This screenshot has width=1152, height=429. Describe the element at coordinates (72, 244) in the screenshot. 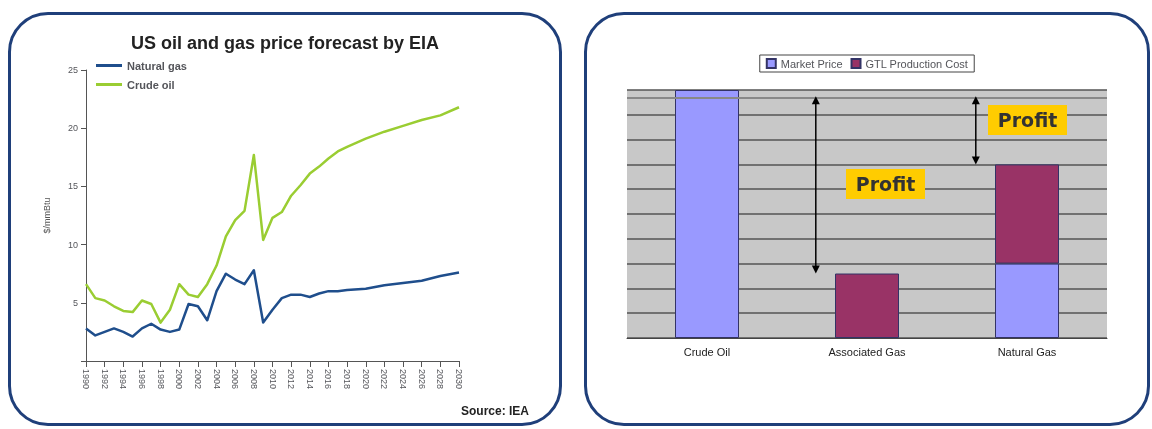

I see `y-tick-label: 10` at that location.